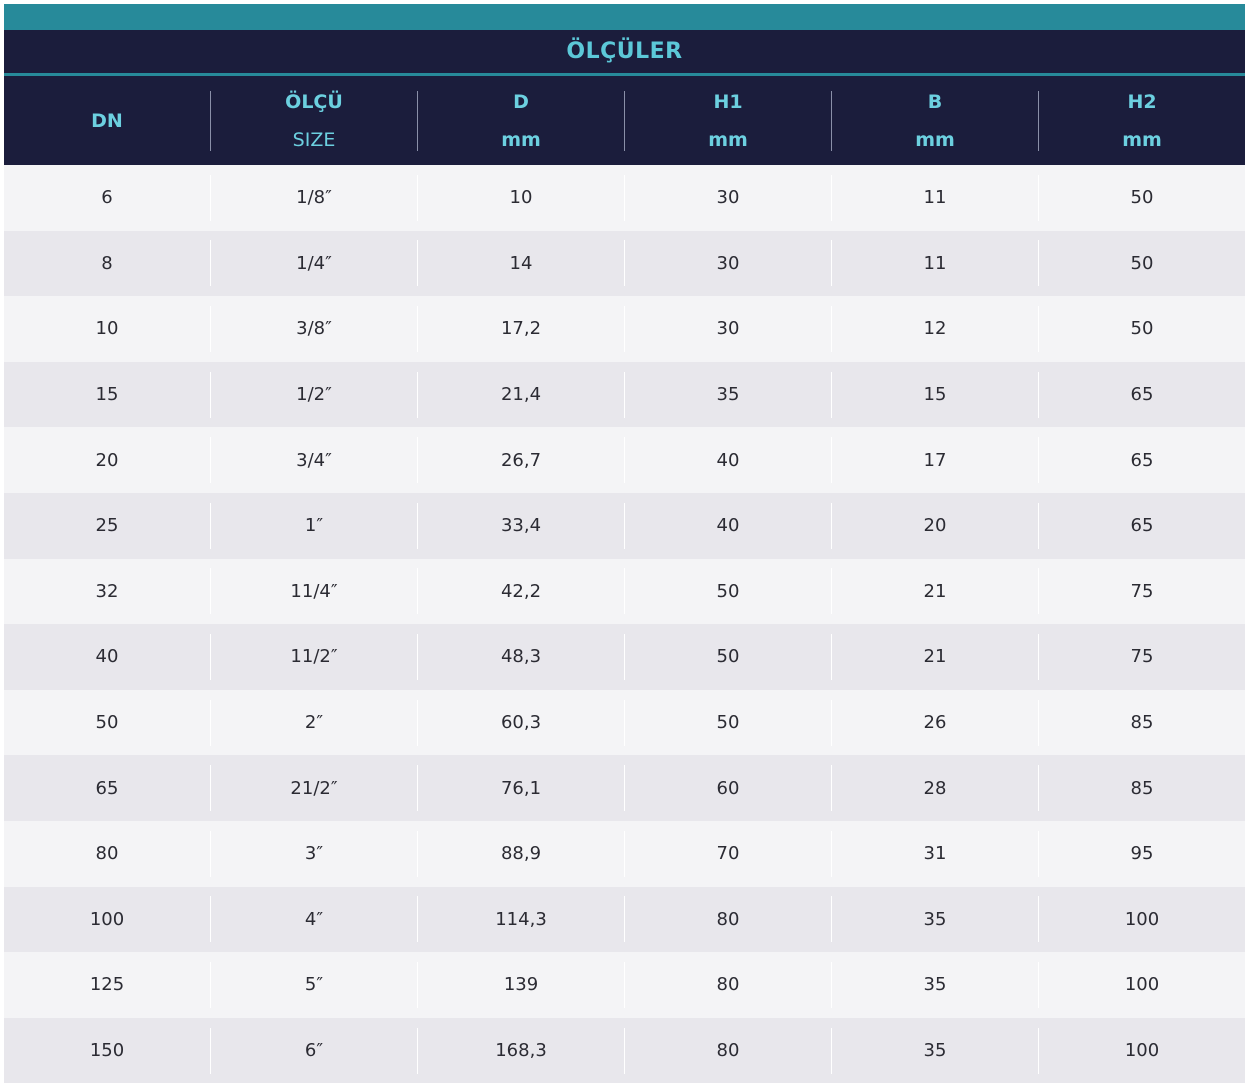 Image resolution: width=1250 pixels, height=1091 pixels. What do you see at coordinates (935, 101) in the screenshot?
I see `header-b-label: B` at bounding box center [935, 101].